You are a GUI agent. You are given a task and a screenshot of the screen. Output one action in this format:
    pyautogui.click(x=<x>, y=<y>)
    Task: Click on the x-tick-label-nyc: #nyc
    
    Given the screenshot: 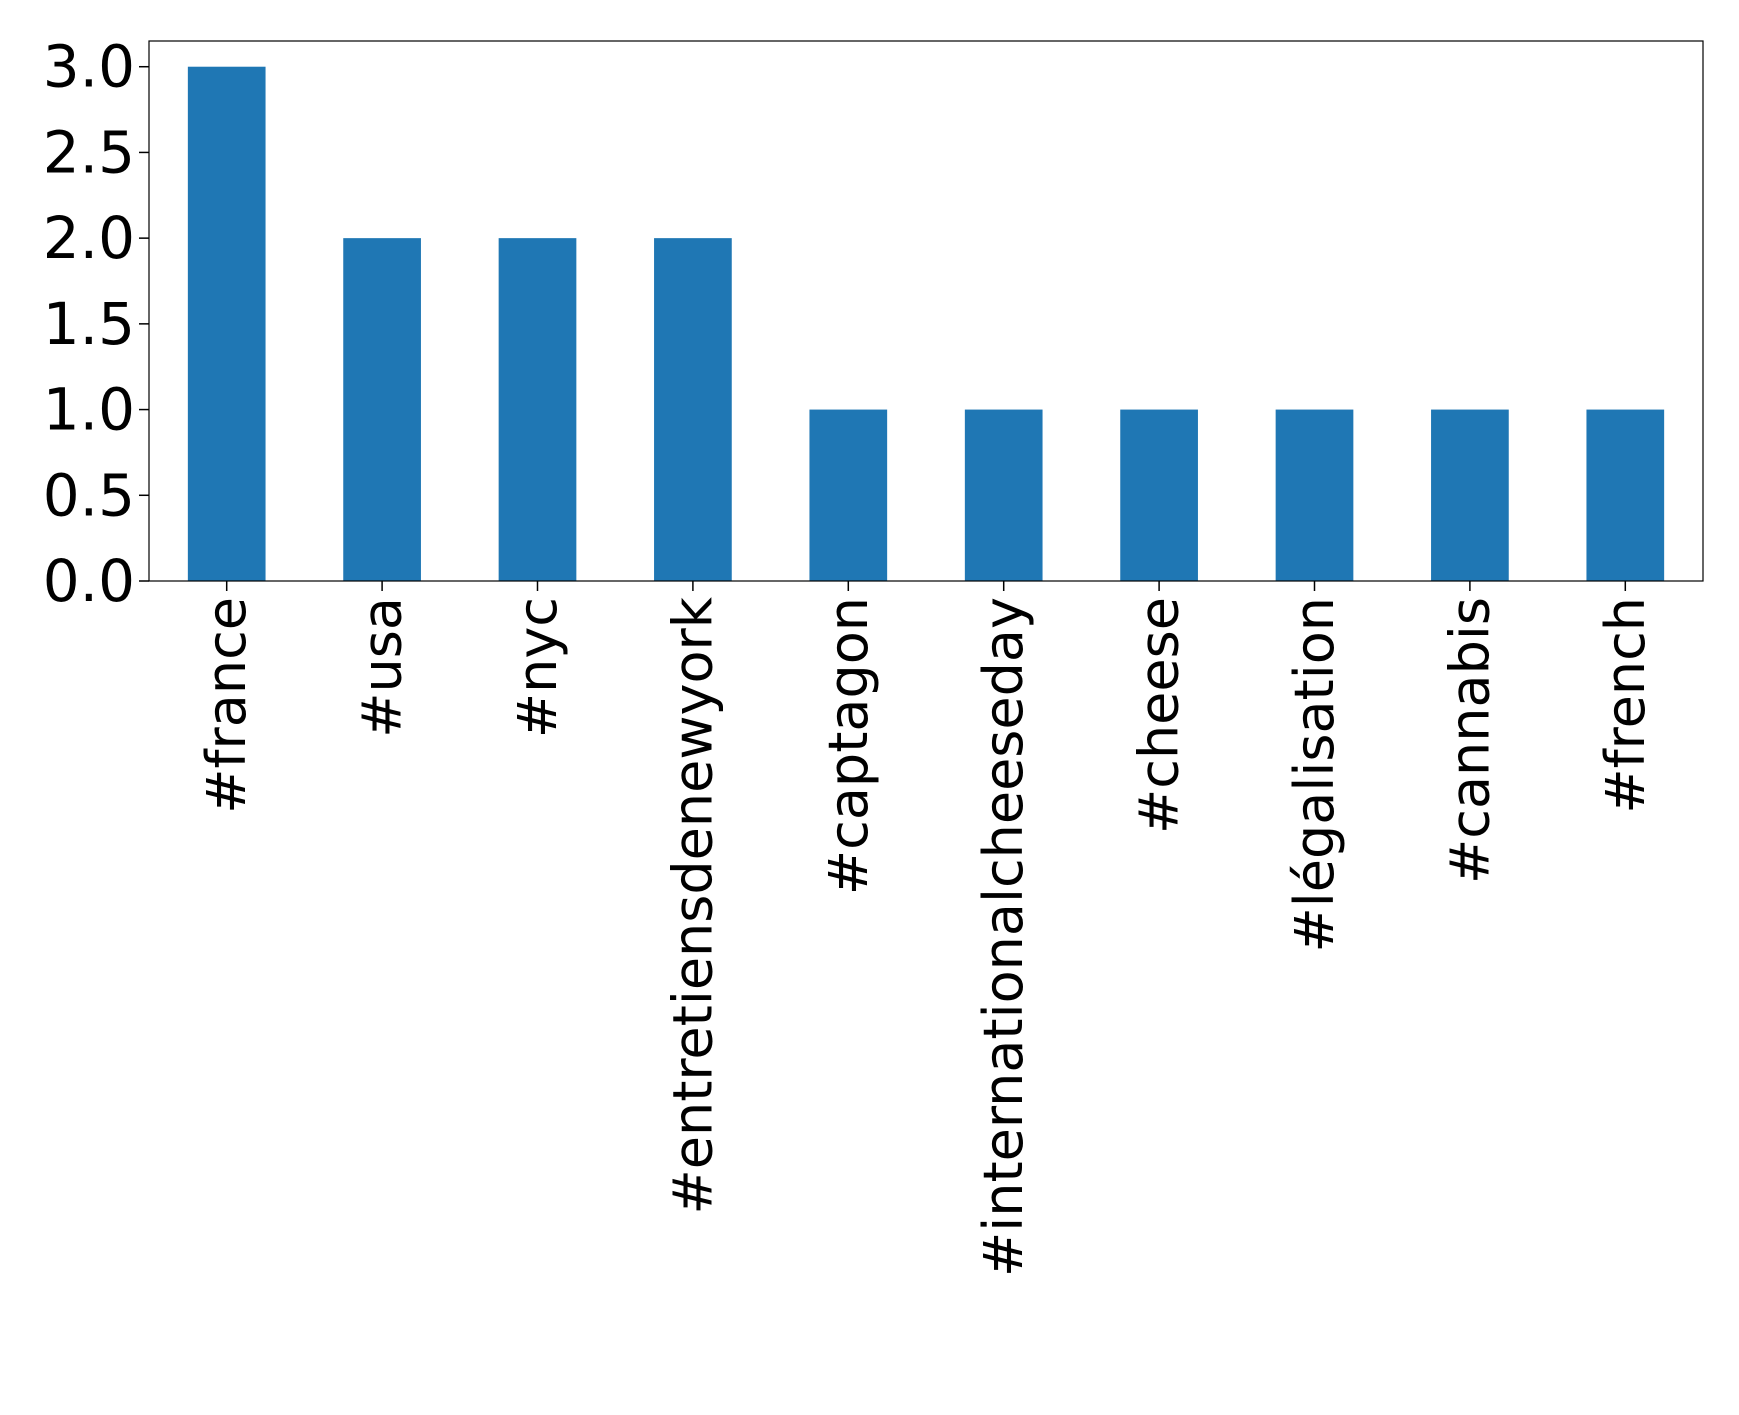 What is the action you would take?
    pyautogui.click(x=537, y=667)
    